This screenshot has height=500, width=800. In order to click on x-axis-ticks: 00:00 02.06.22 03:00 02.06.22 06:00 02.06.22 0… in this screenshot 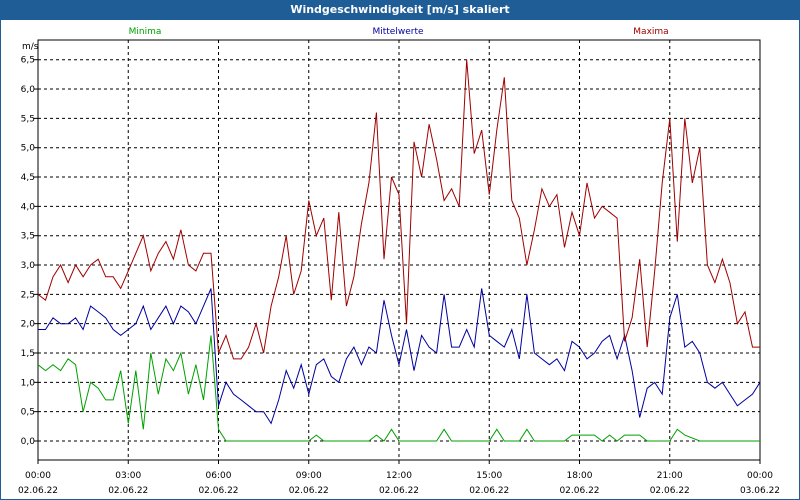, I will do `click(399, 478)`.